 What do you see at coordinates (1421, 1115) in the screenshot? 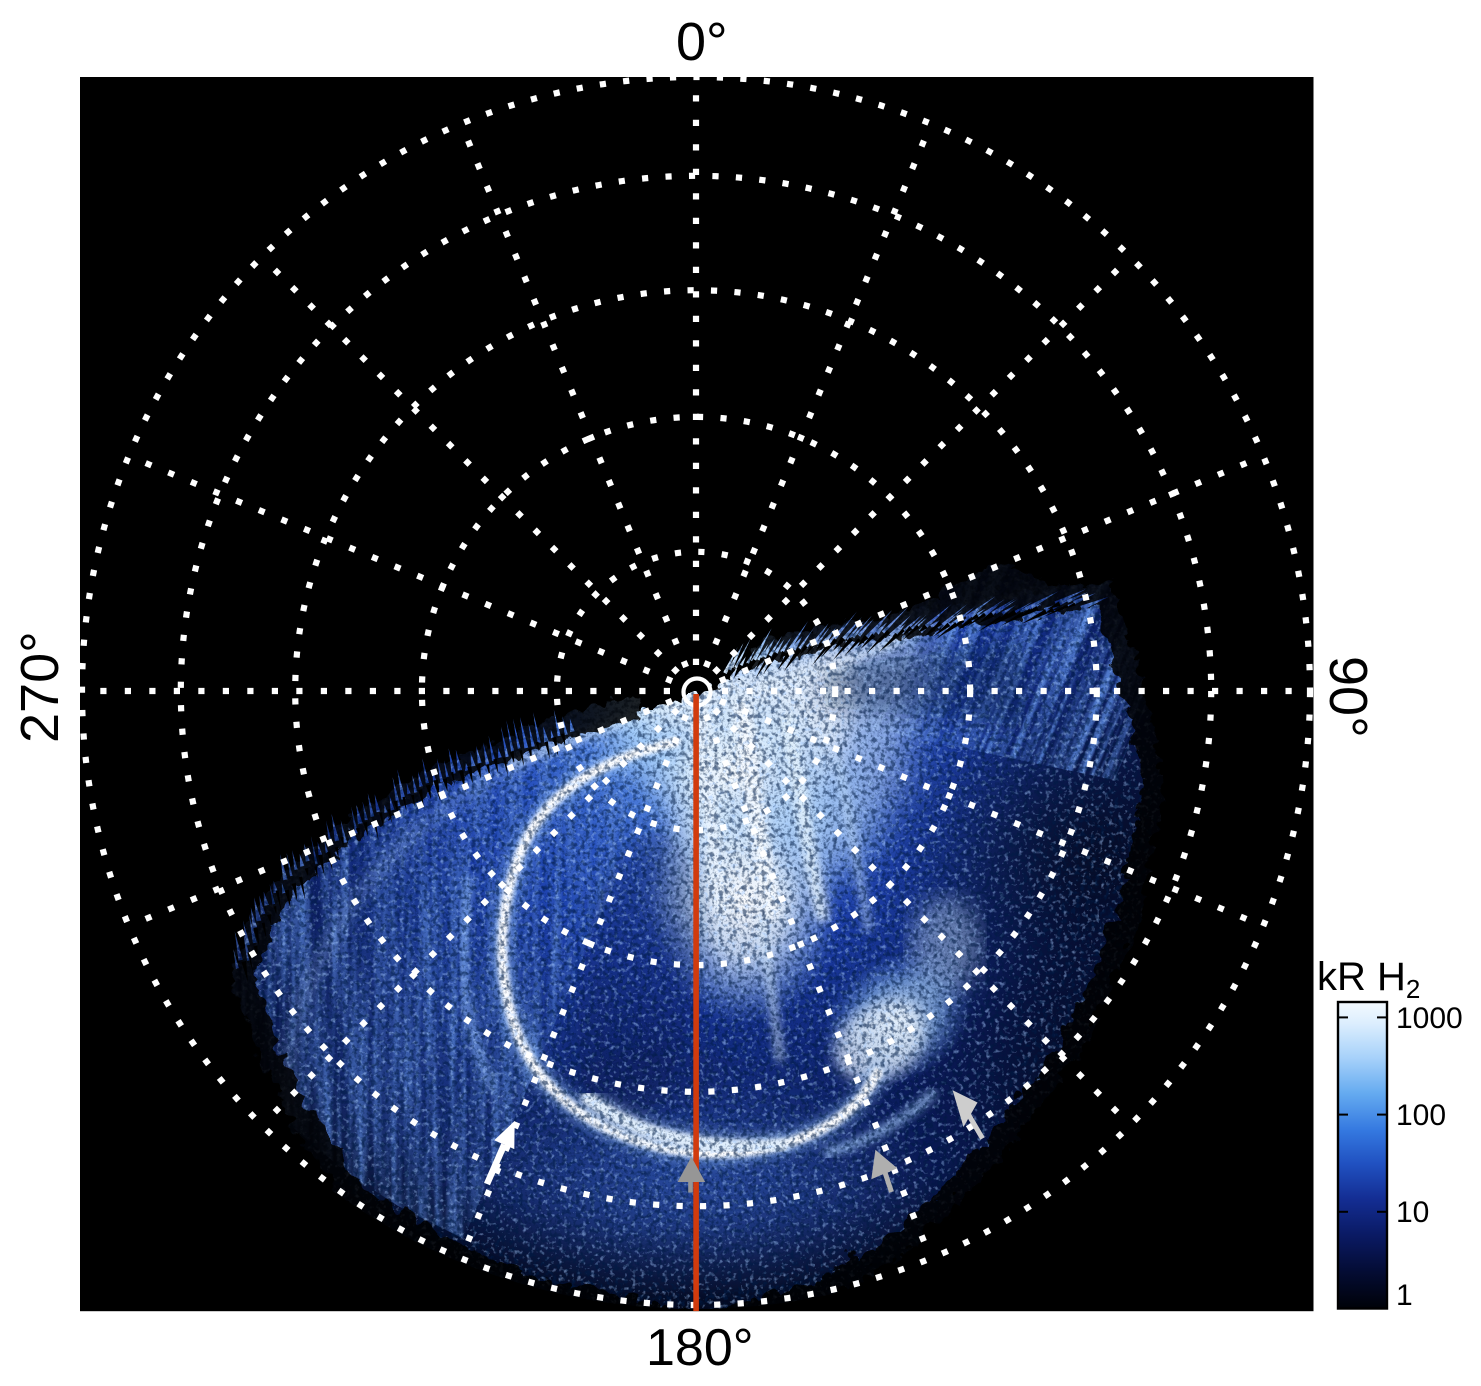
I see `svg-text: 100` at bounding box center [1421, 1115].